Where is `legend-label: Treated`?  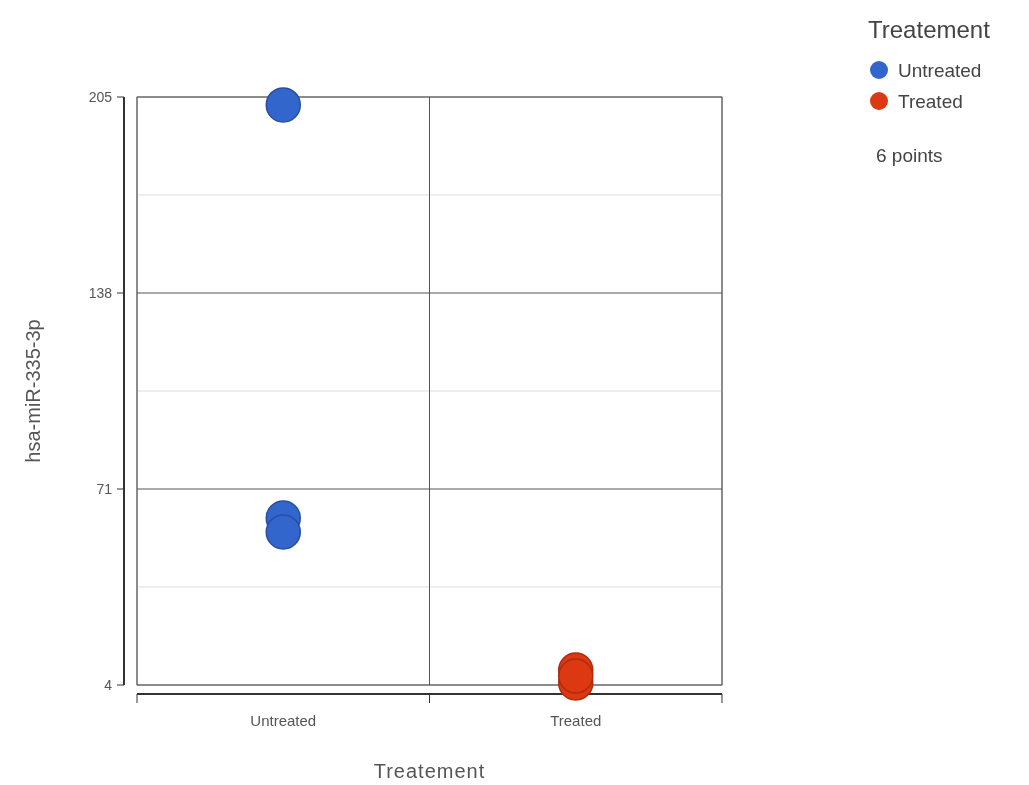
legend-label: Treated is located at coordinates (930, 101).